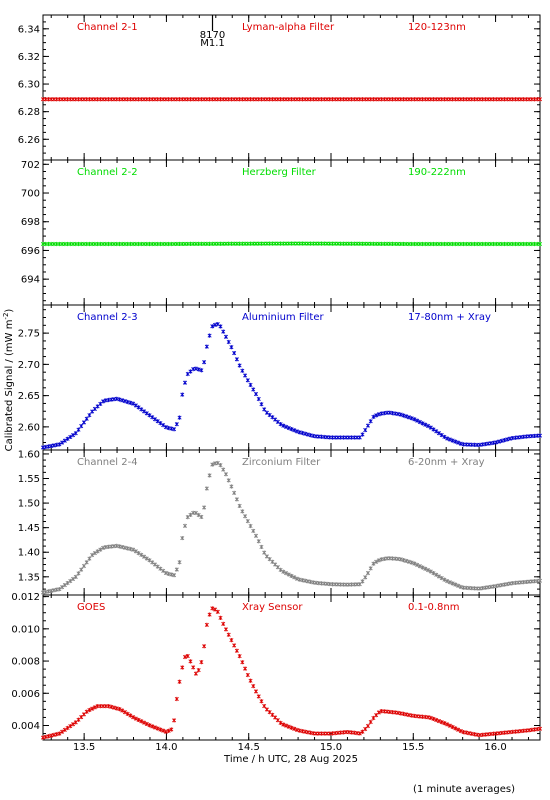 The image size is (550, 800). What do you see at coordinates (437, 172) in the screenshot?
I see `band-label: 190-222nm` at bounding box center [437, 172].